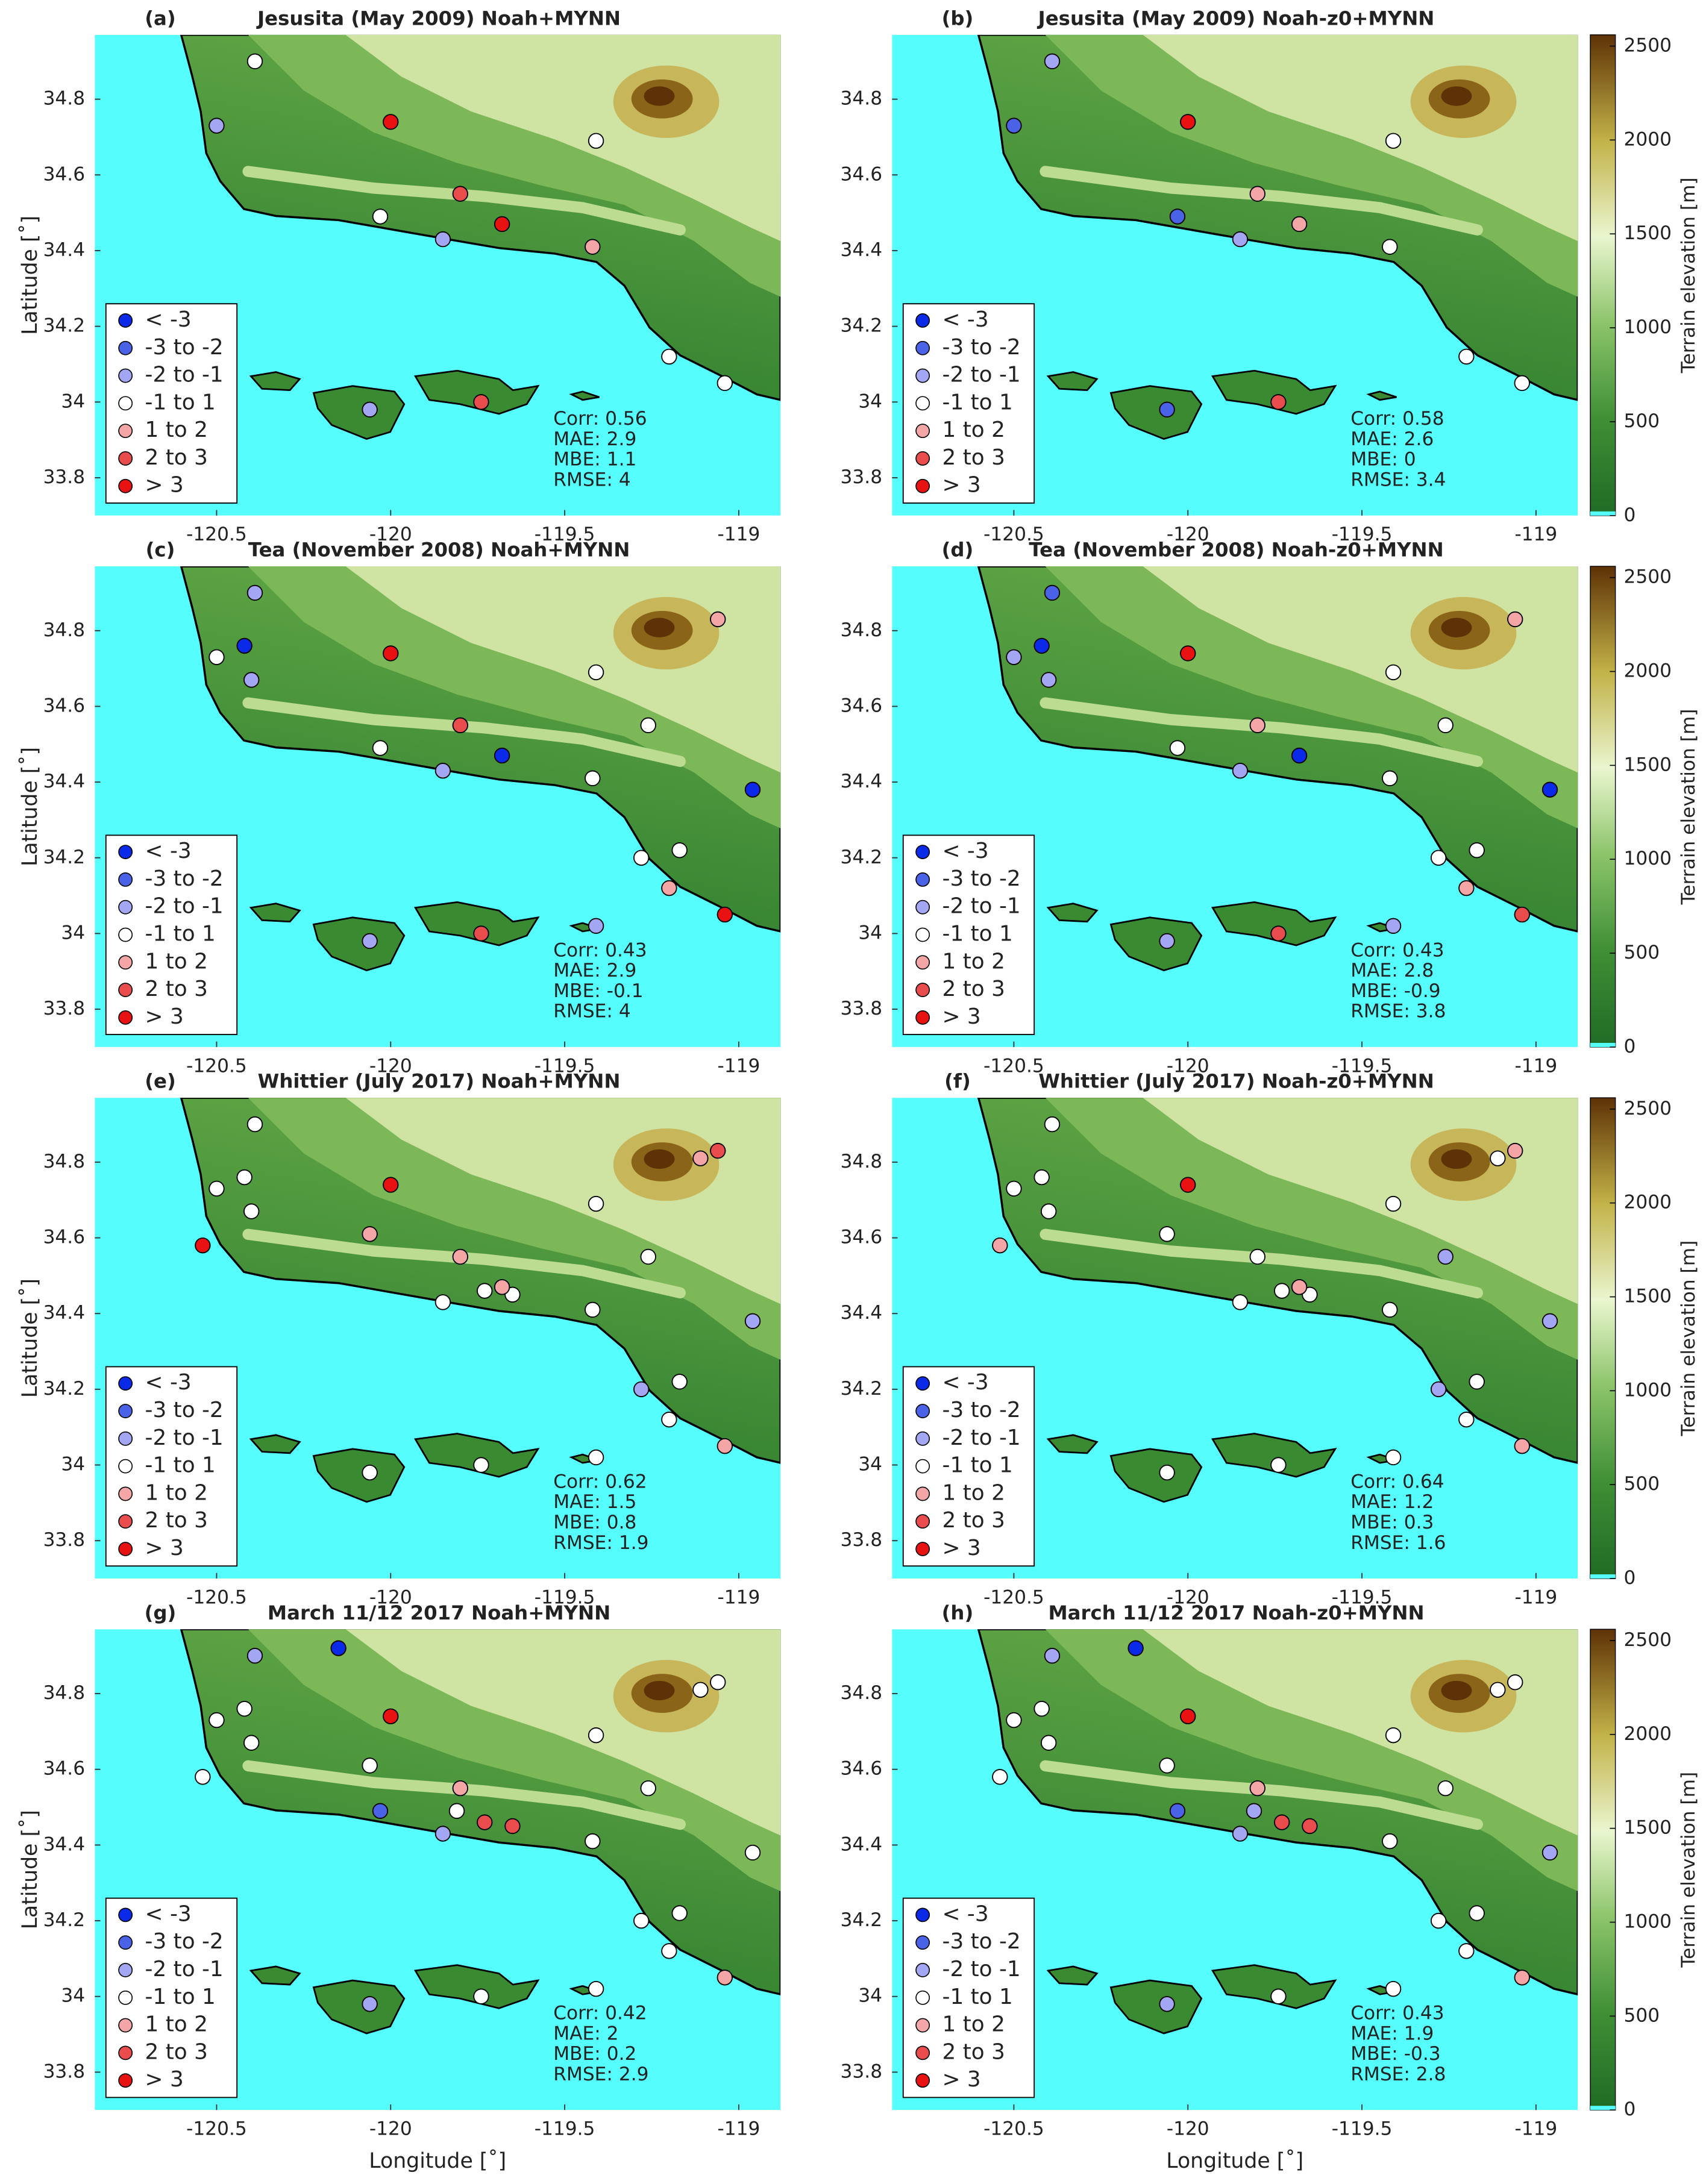 This screenshot has height=2184, width=1706. I want to click on y-tick-label: 34.6, so click(64, 174).